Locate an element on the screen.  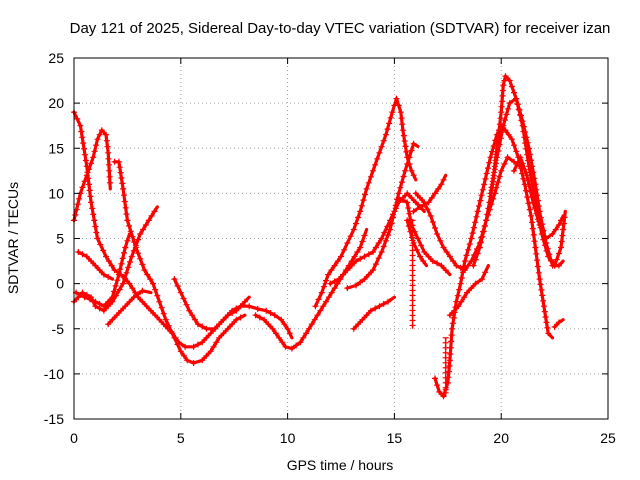
series-line is located at coordinates (382, 216).